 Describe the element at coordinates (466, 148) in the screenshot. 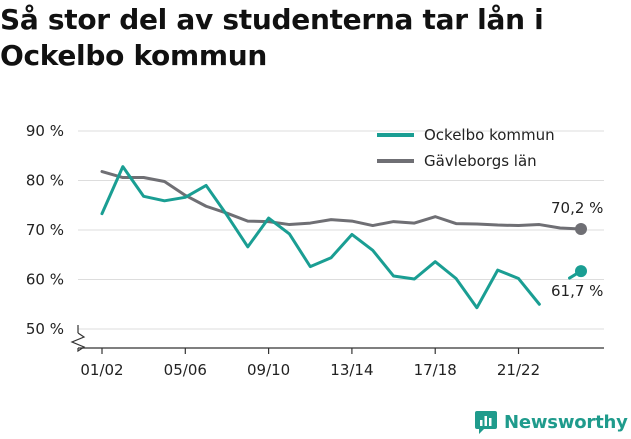

I see `legend: Ockelbo kommun Gävleborgs län` at that location.